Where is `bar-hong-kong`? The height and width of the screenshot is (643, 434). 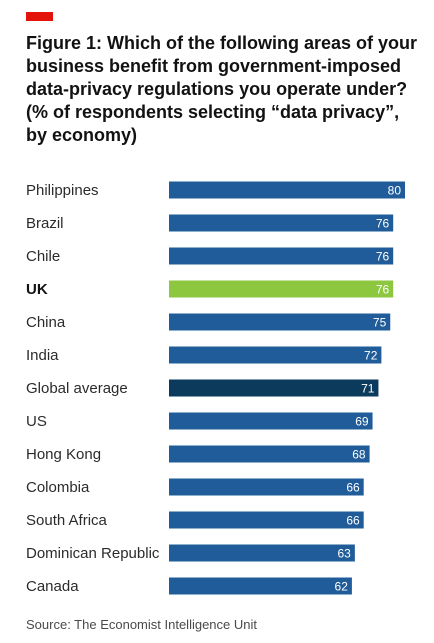 bar-hong-kong is located at coordinates (269, 454).